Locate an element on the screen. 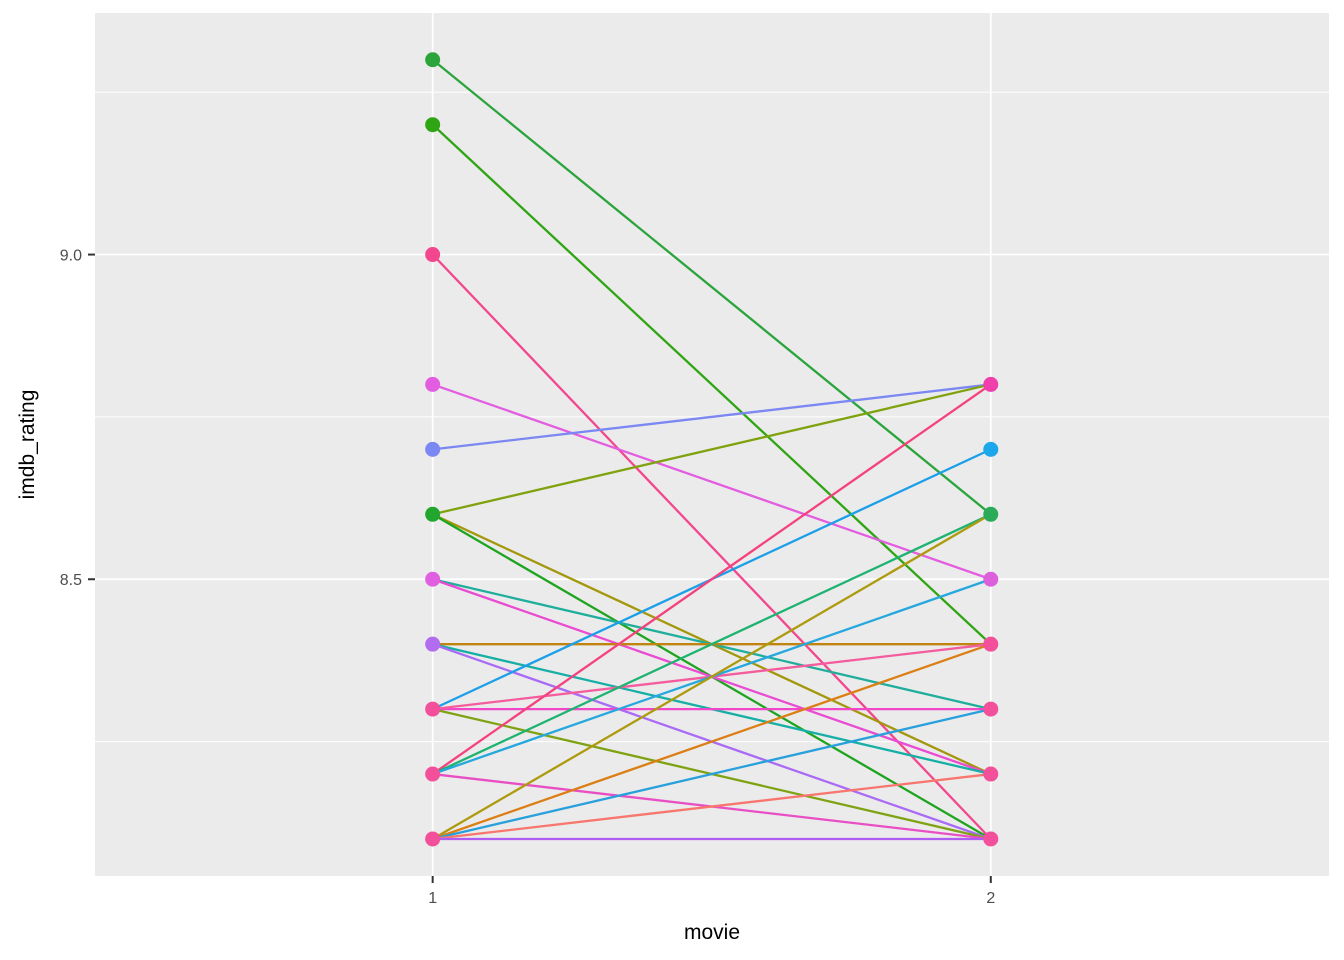 This screenshot has width=1344, height=960. y-tick-label: 8.5 is located at coordinates (71, 580).